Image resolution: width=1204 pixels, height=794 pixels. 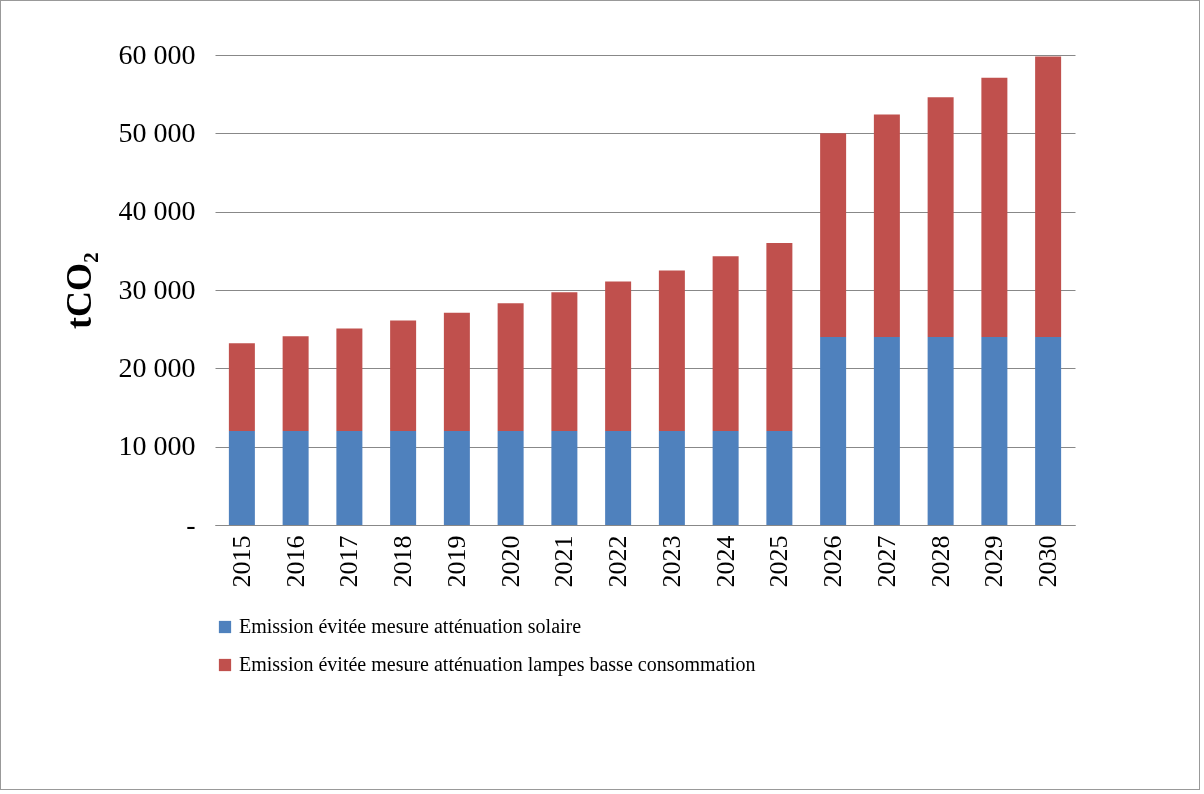 I want to click on legend-label: Emission évitée mesure atténuation lampes basse consommation, so click(x=497, y=664).